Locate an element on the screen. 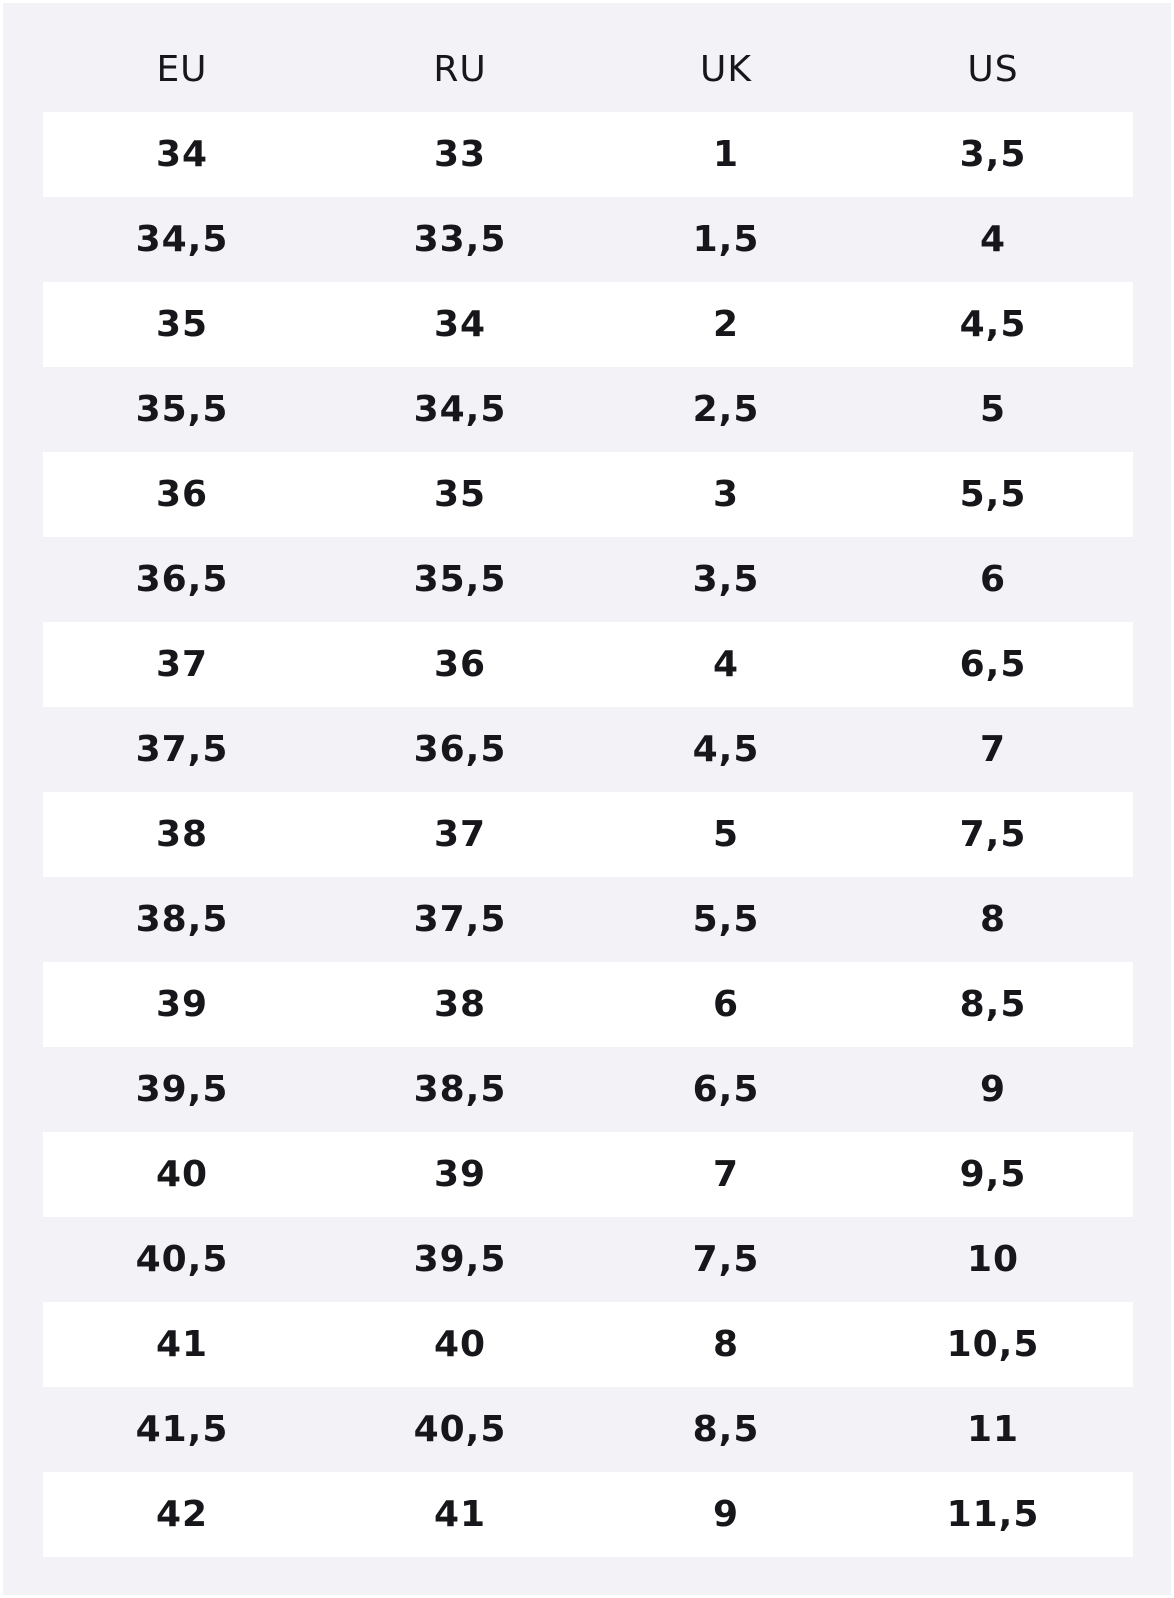  table-row: 38 37 5 7,5 is located at coordinates (588, 834).